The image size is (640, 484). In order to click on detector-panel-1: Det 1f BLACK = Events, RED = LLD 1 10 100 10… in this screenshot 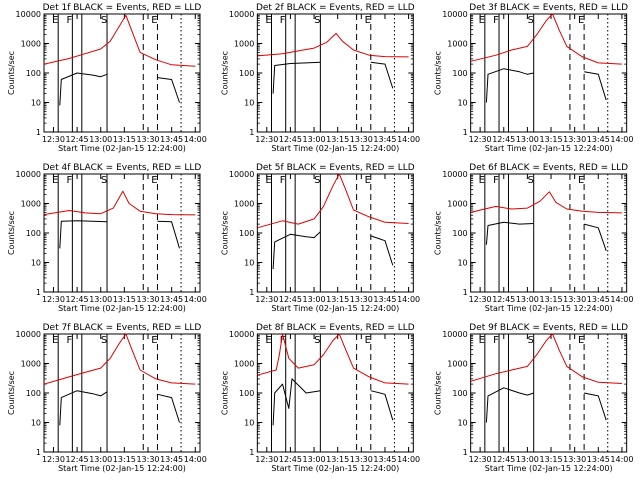, I will do `click(107, 78)`.